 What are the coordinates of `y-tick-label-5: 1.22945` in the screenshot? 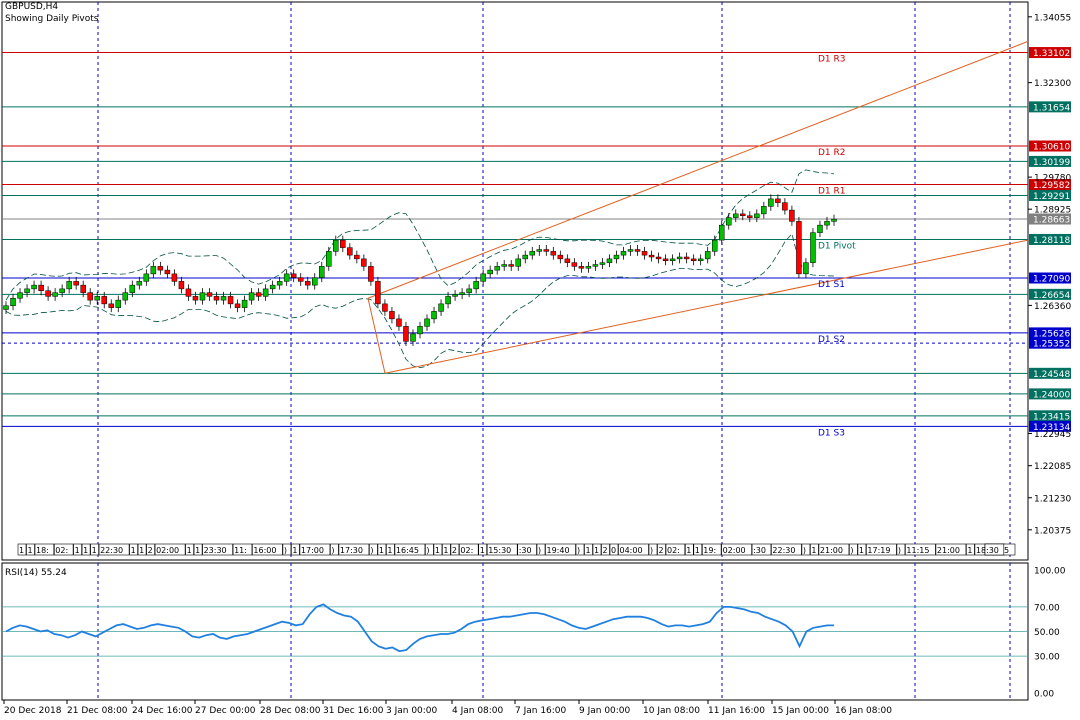 It's located at (1052, 435).